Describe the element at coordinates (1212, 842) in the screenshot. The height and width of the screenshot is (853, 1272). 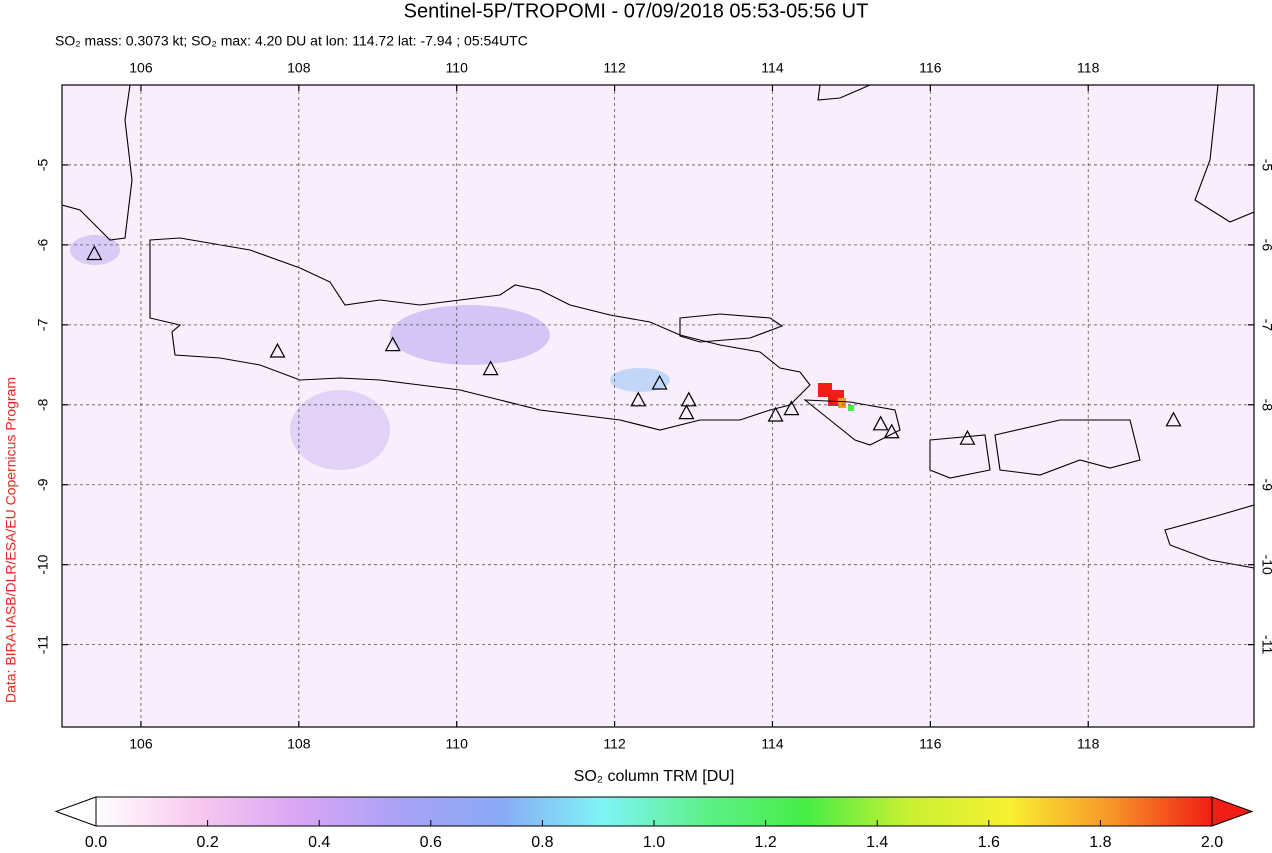
I see `colorbar-tick-label: 2.0` at that location.